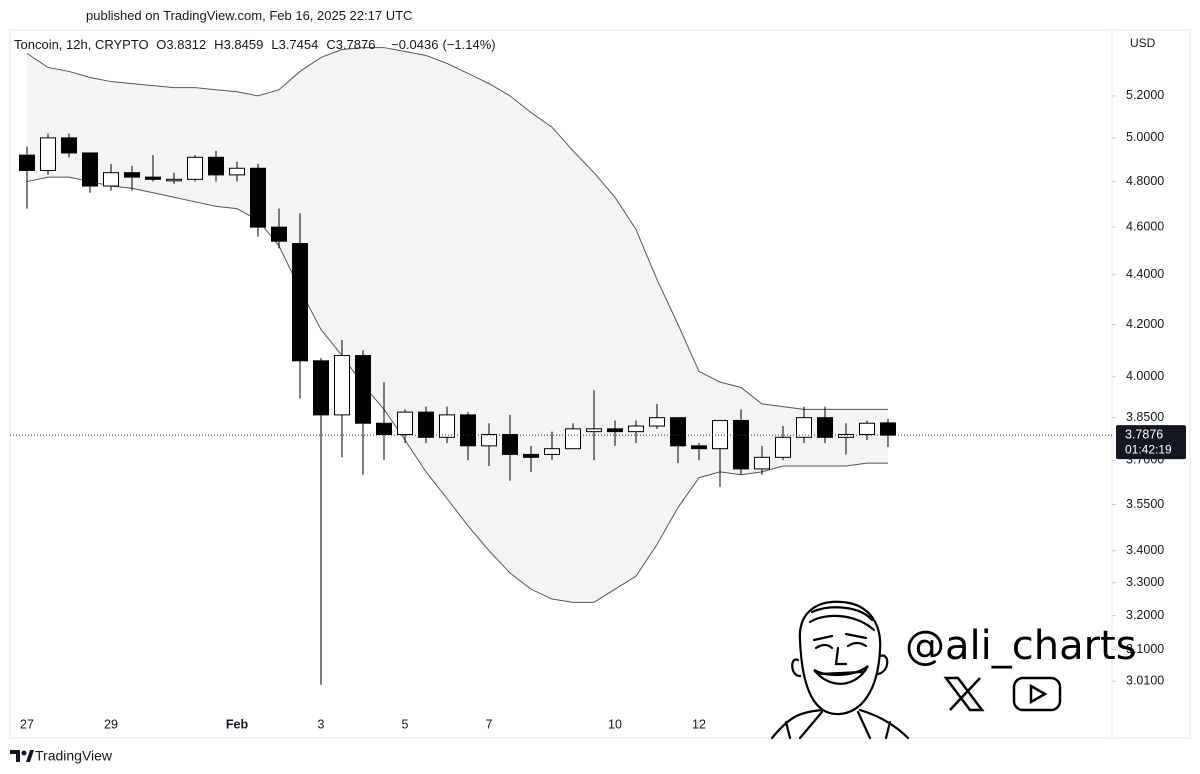  Describe the element at coordinates (1145, 274) in the screenshot. I see `y-tick-label: 4.4000` at that location.